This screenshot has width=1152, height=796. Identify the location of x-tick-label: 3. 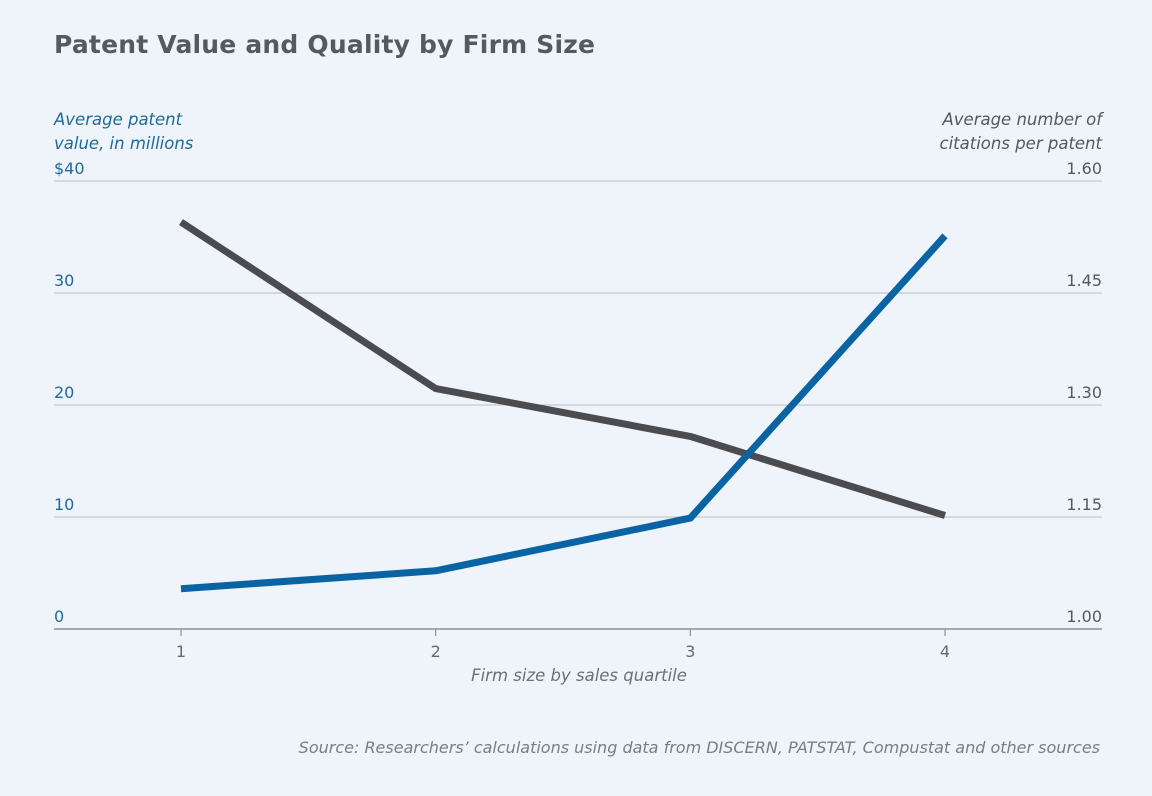
(690, 651).